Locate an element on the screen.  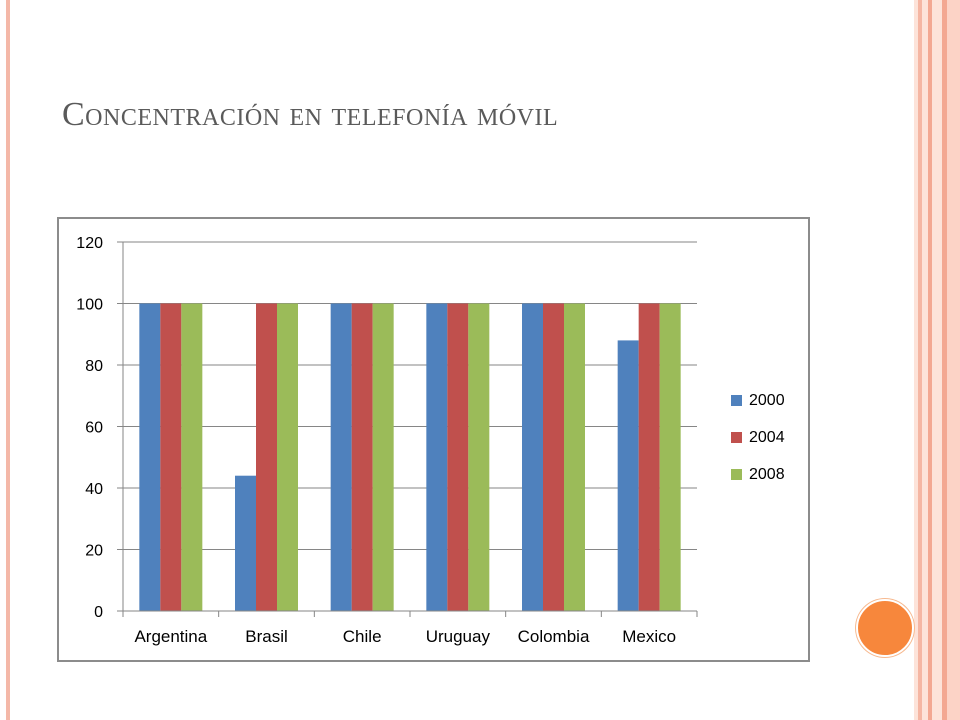
bar-2000-mexico is located at coordinates (628, 475).